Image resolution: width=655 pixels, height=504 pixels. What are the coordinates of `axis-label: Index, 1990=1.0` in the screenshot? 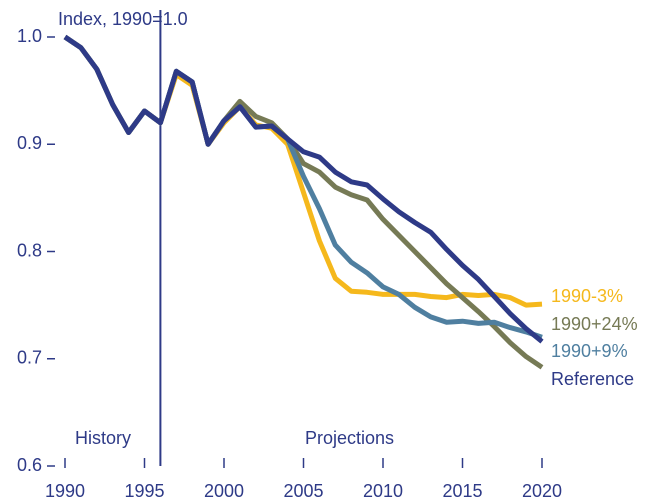 It's located at (123, 19).